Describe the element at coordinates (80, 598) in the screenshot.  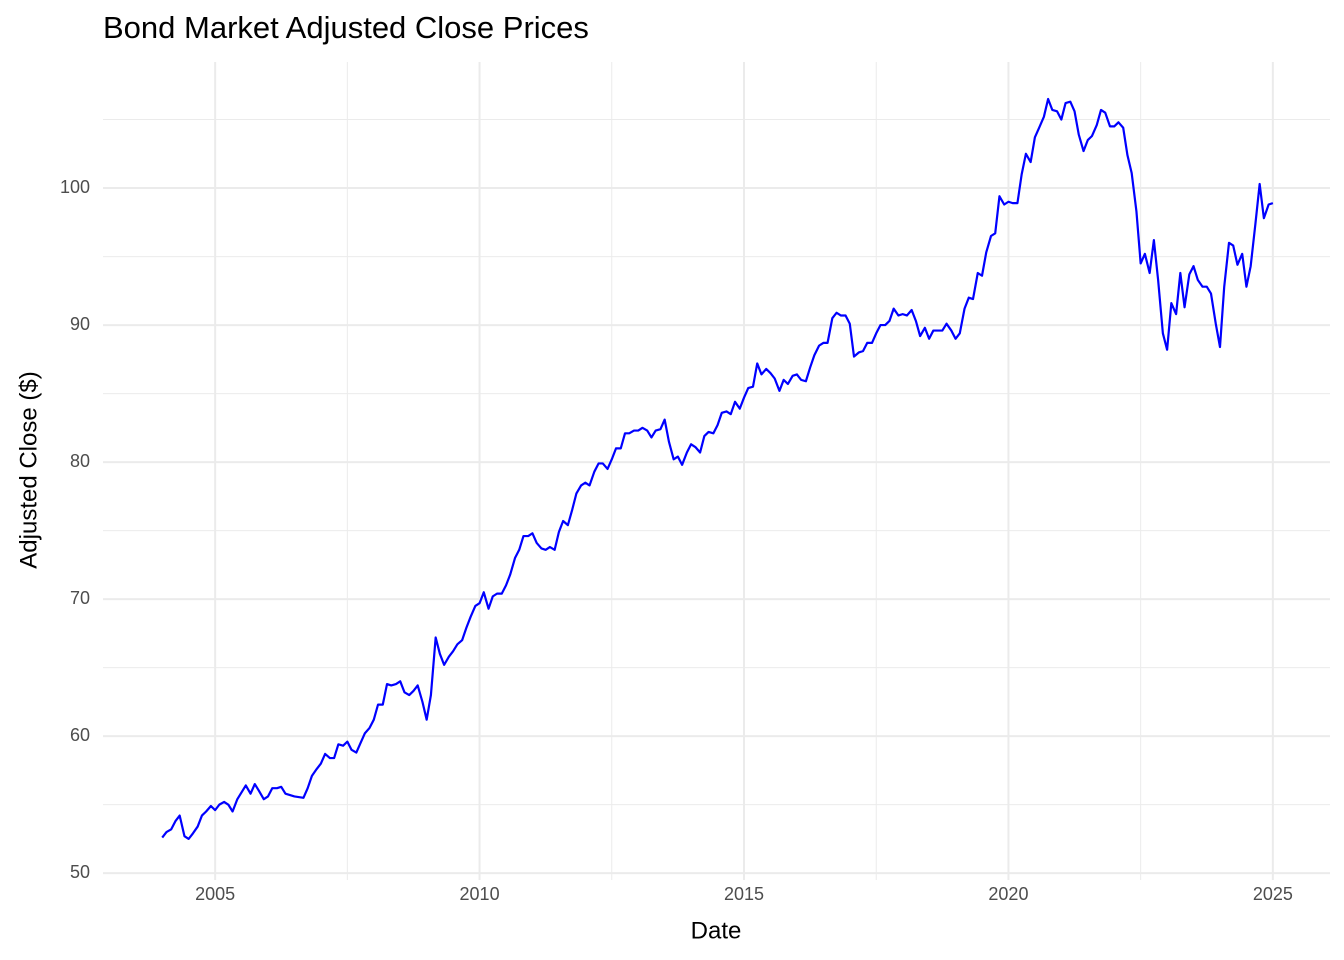
I see `y-tick-label: 70` at that location.